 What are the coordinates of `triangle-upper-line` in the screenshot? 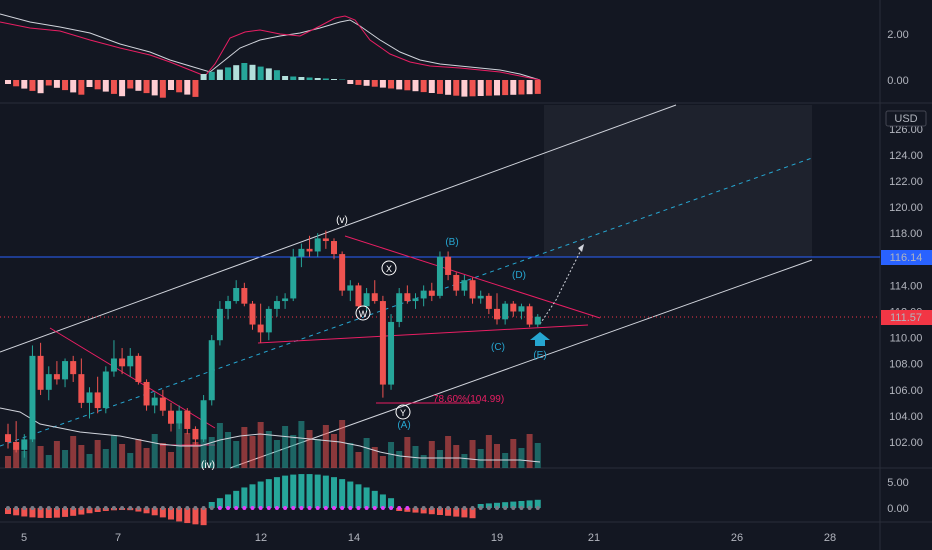 It's located at (472, 277).